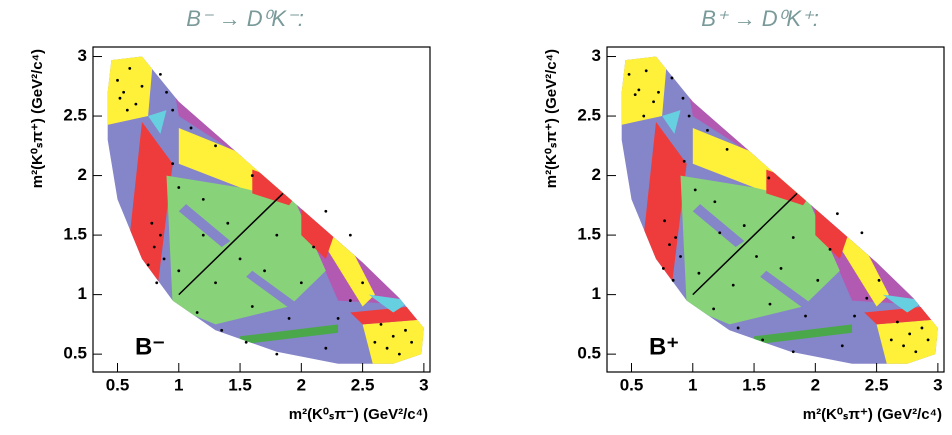  I want to click on x-tick-label: 3, so click(937, 384).